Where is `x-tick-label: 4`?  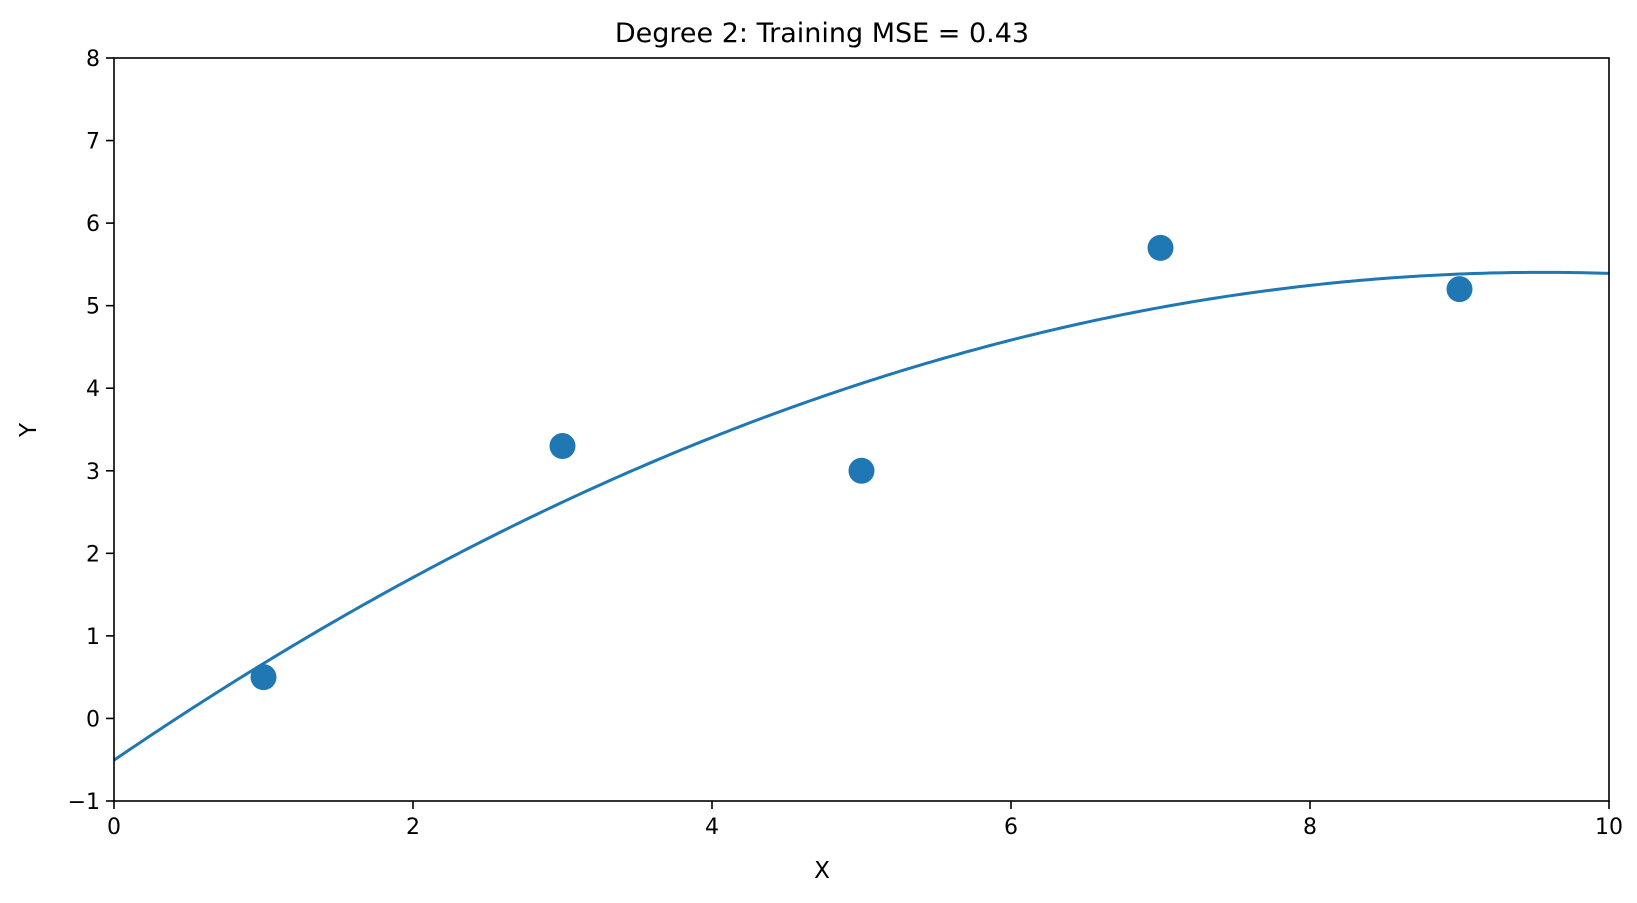
x-tick-label: 4 is located at coordinates (712, 827).